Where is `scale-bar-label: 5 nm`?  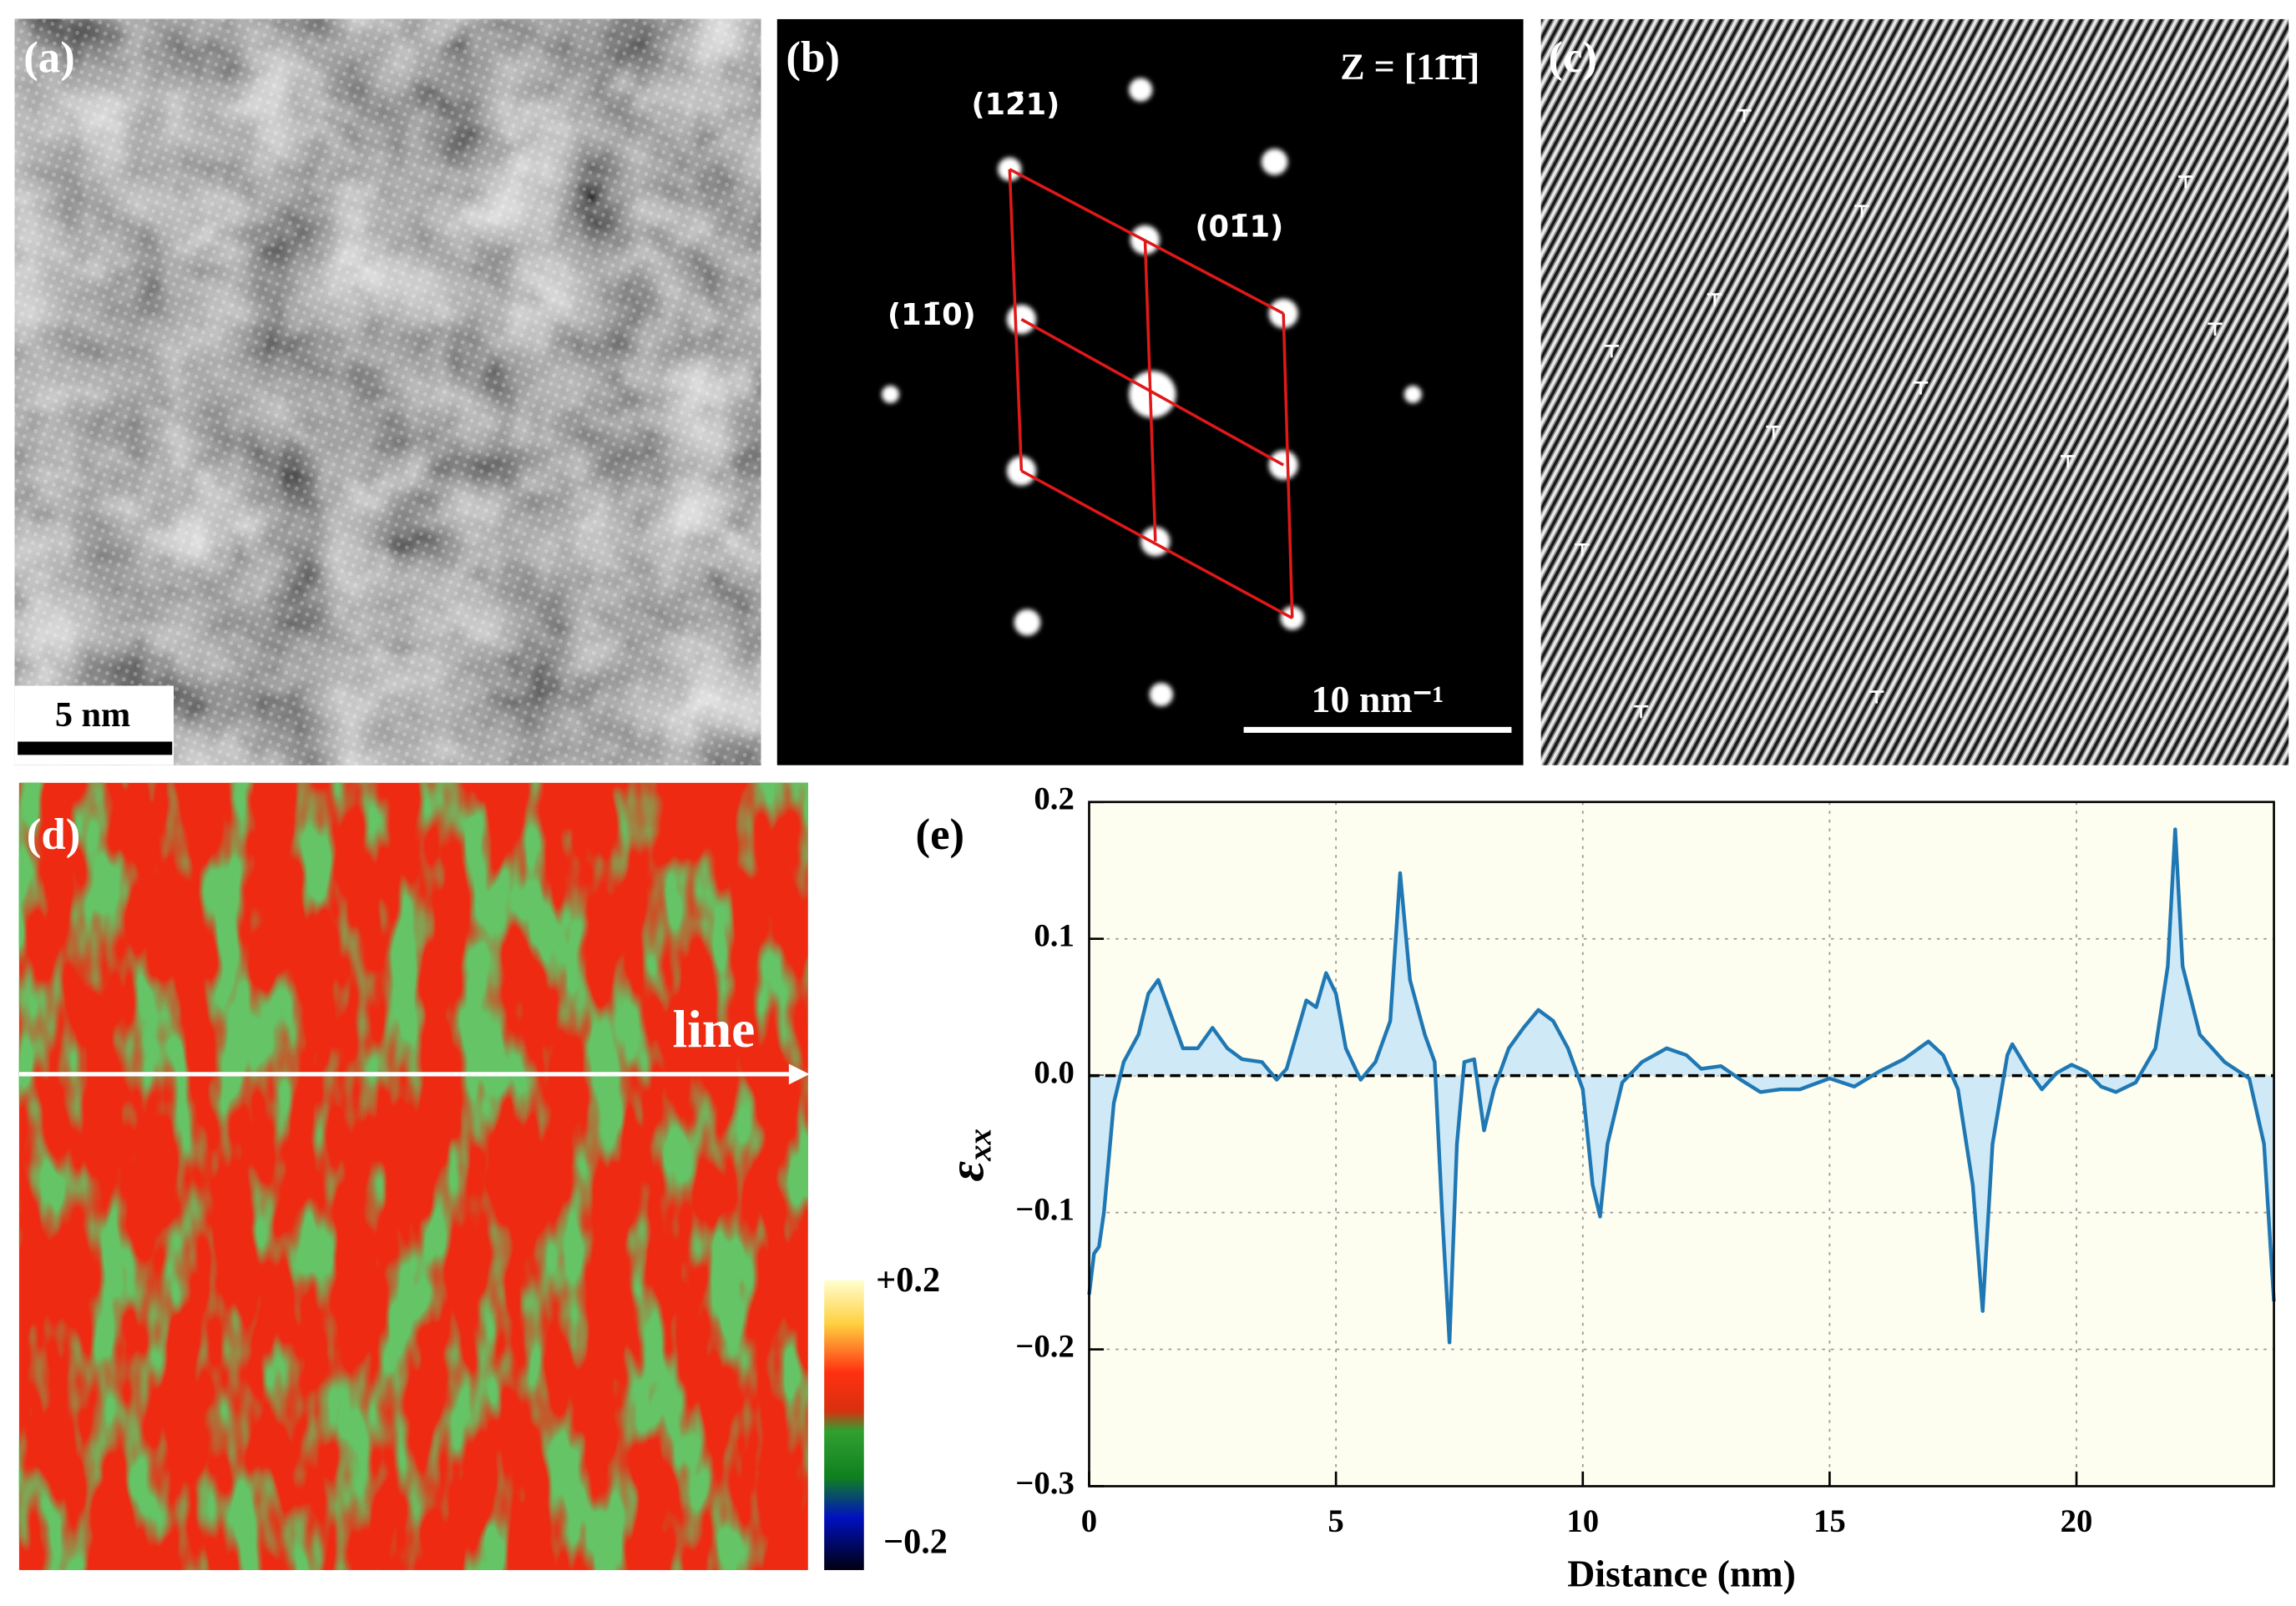 scale-bar-label: 5 nm is located at coordinates (92, 715).